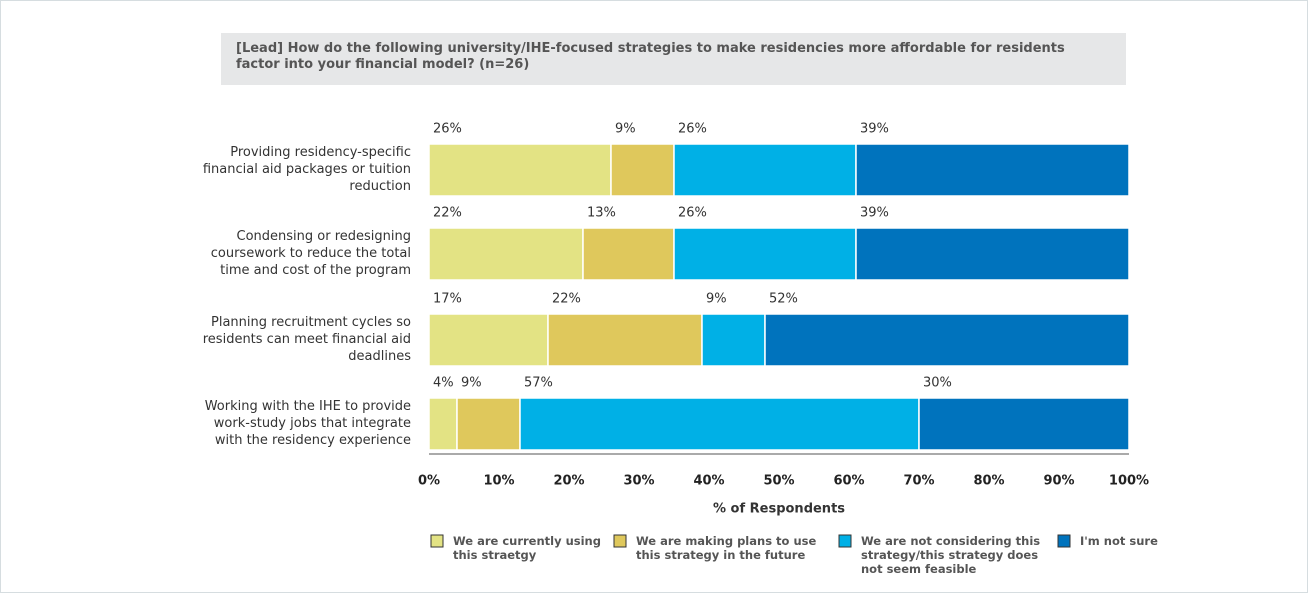  What do you see at coordinates (568, 481) in the screenshot?
I see `x-tick-label: 20%` at bounding box center [568, 481].